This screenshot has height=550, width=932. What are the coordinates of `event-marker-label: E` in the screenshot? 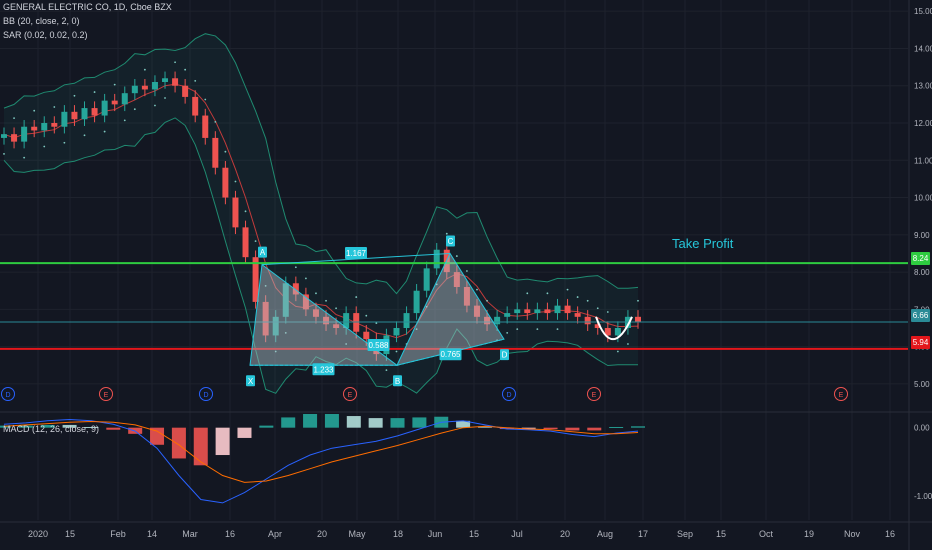 It's located at (350, 395).